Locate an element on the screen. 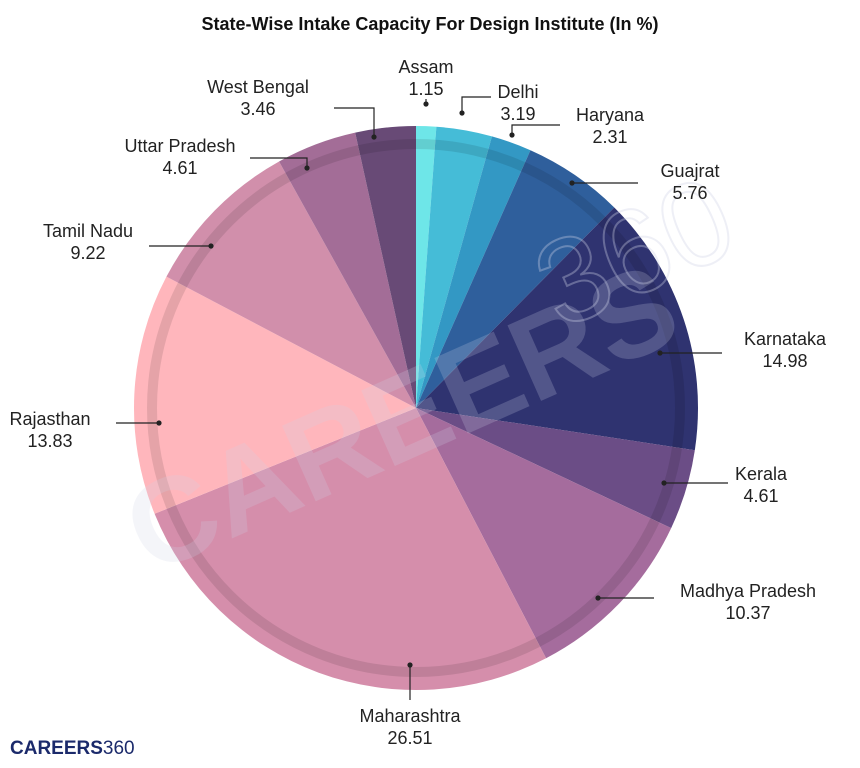 This screenshot has height=768, width=860. pie-slice-west-bengal is located at coordinates (385, 267).